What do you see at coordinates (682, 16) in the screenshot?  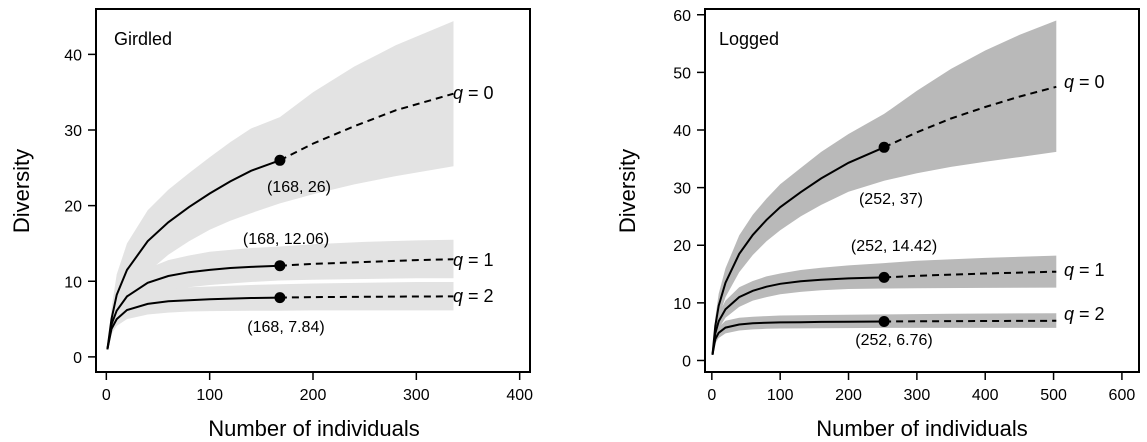 I see `logged-y-tick-label: 60` at bounding box center [682, 16].